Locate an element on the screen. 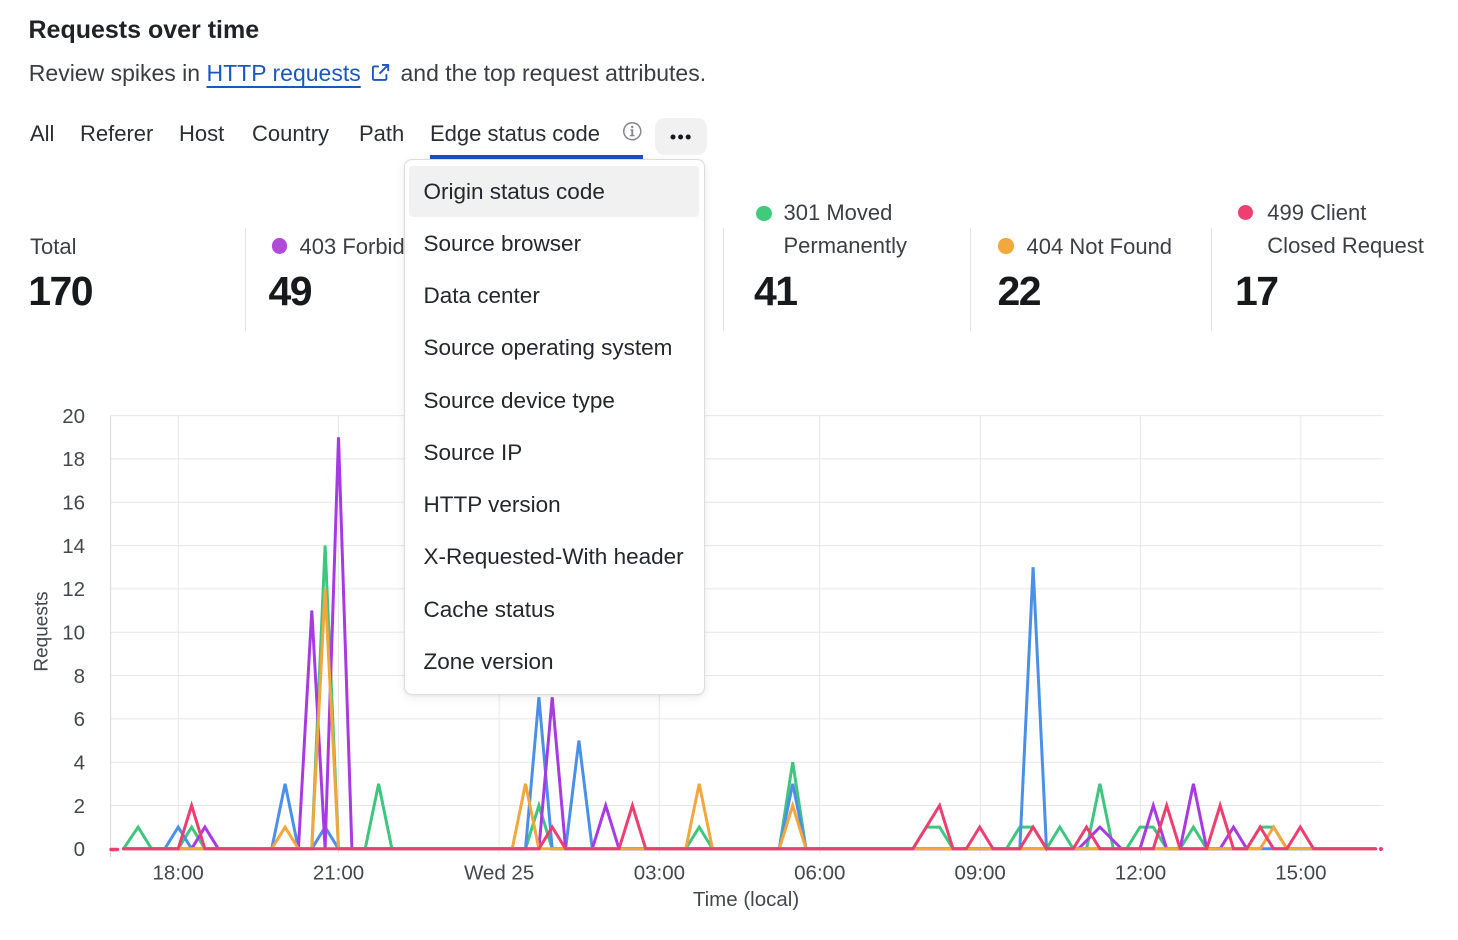 Image resolution: width=1458 pixels, height=940 pixels. svg-text: 06:00 is located at coordinates (819, 873).